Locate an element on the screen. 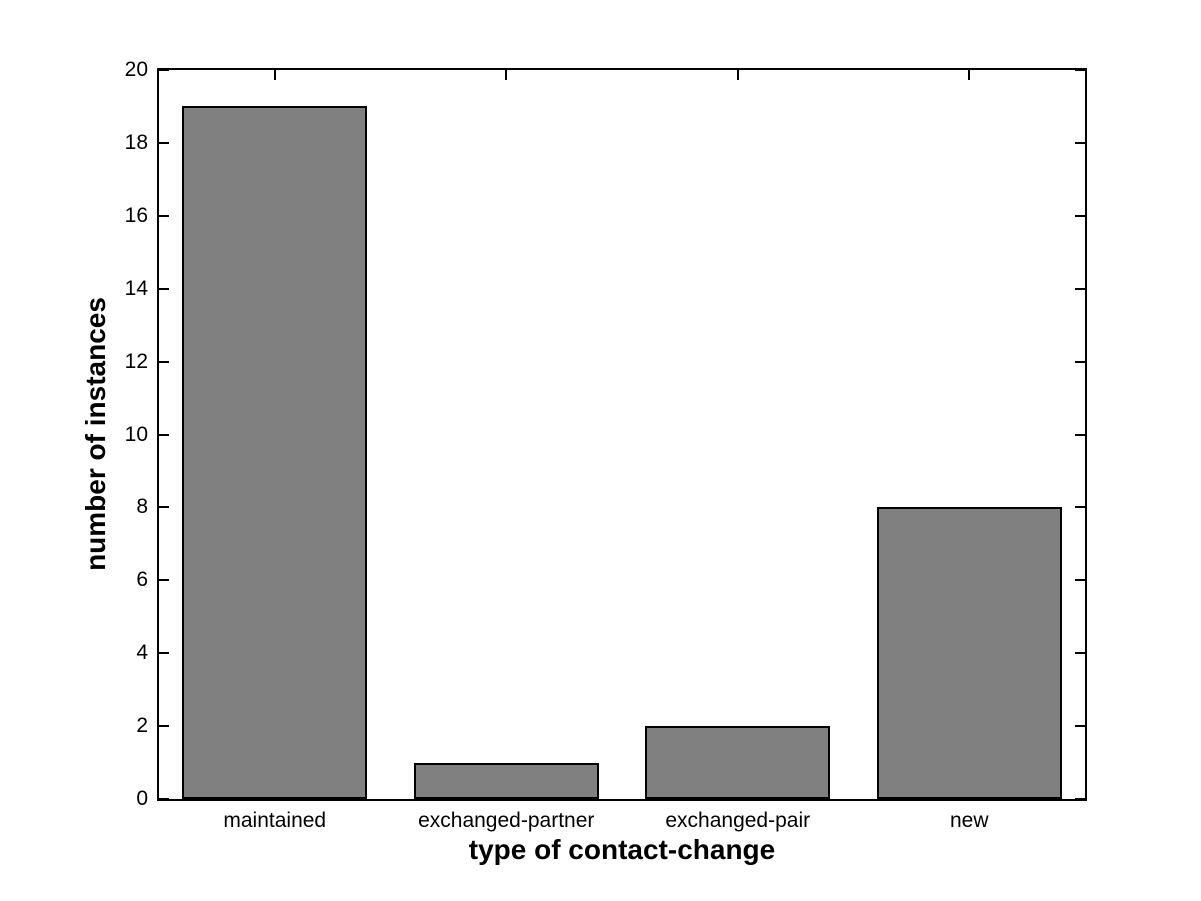  x-axis-category-label: new is located at coordinates (969, 820).